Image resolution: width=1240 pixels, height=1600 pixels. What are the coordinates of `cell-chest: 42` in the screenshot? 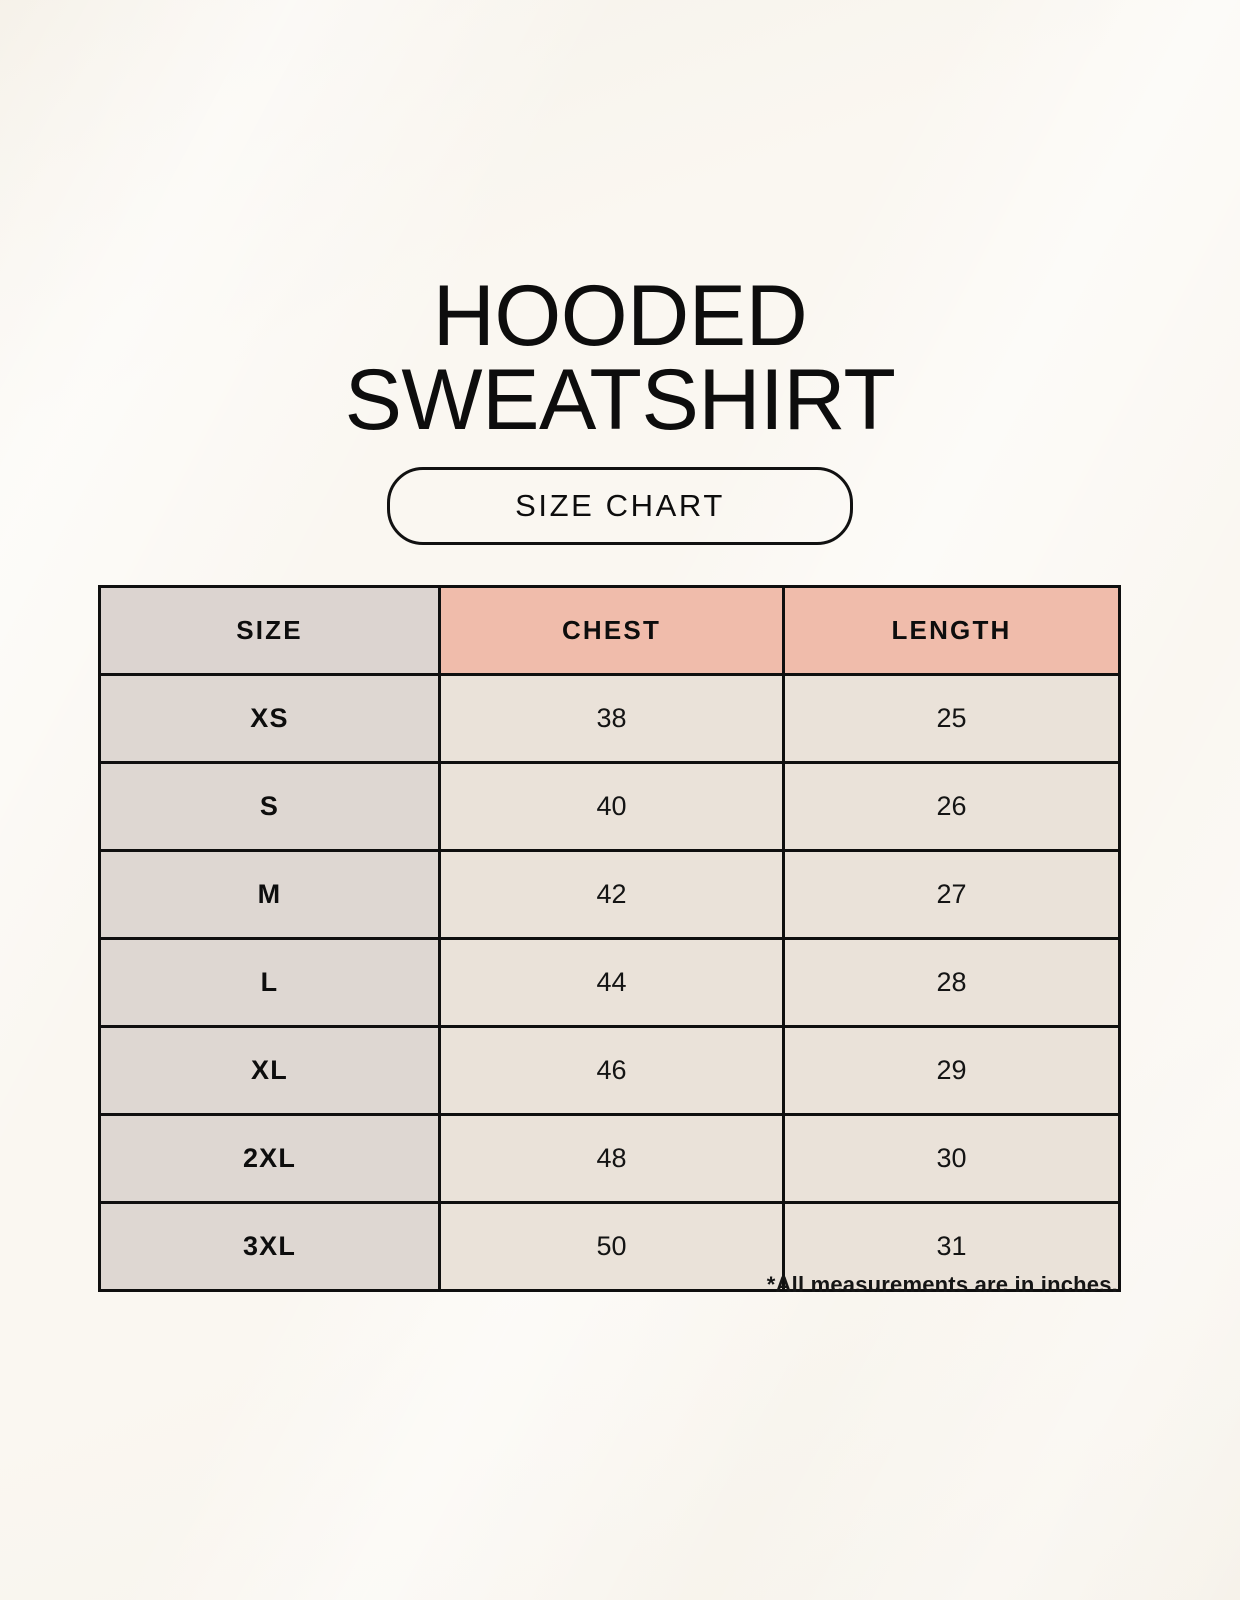 It's located at (611, 894).